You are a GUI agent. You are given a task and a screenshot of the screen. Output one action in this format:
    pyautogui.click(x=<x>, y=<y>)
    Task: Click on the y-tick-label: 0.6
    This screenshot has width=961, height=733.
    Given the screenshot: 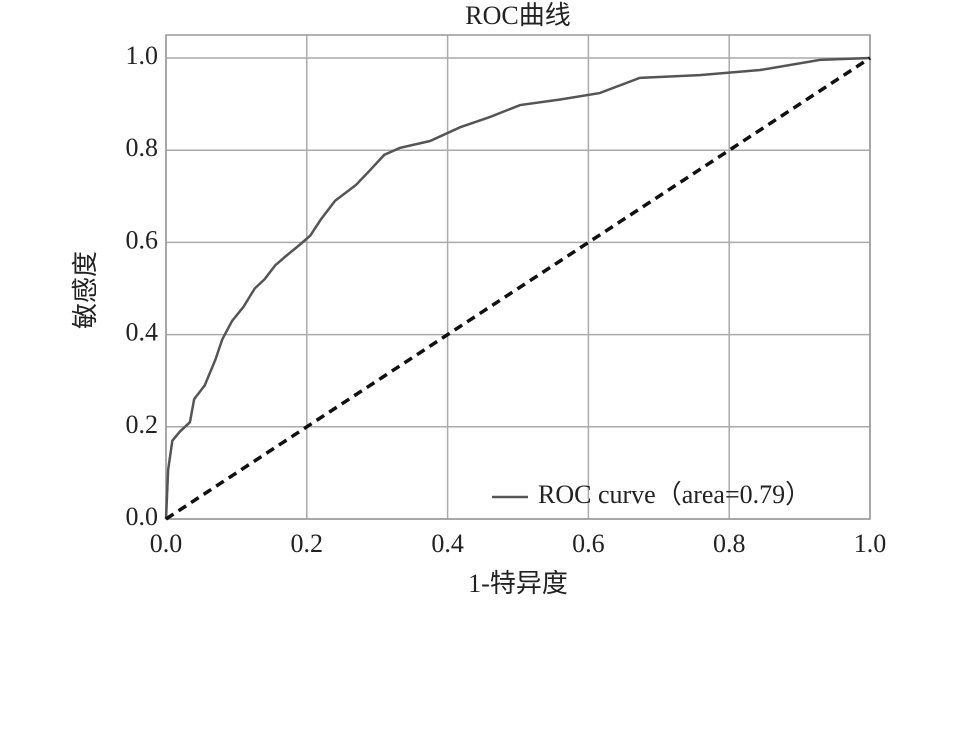 What is the action you would take?
    pyautogui.click(x=142, y=239)
    